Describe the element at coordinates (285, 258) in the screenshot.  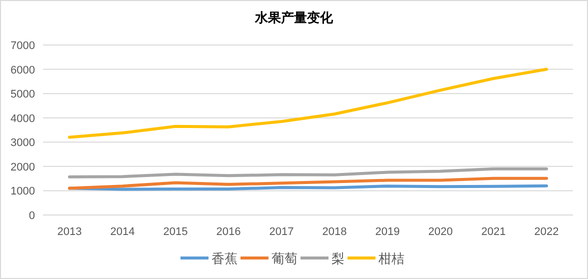
I see `legend-label: 葡萄` at that location.